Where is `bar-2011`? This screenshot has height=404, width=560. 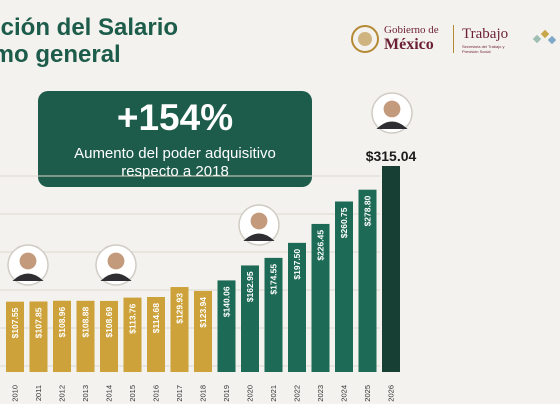
bar-2011 is located at coordinates (38, 336).